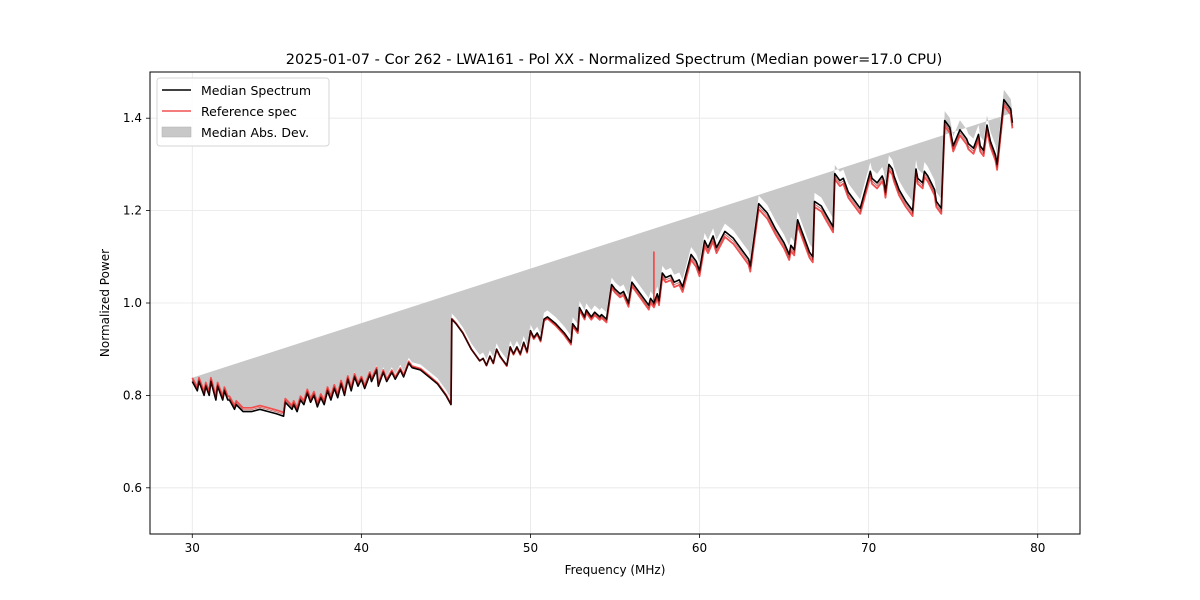 This screenshot has height=600, width=1200. What do you see at coordinates (176, 132) in the screenshot?
I see `legend-swatch-mad` at bounding box center [176, 132].